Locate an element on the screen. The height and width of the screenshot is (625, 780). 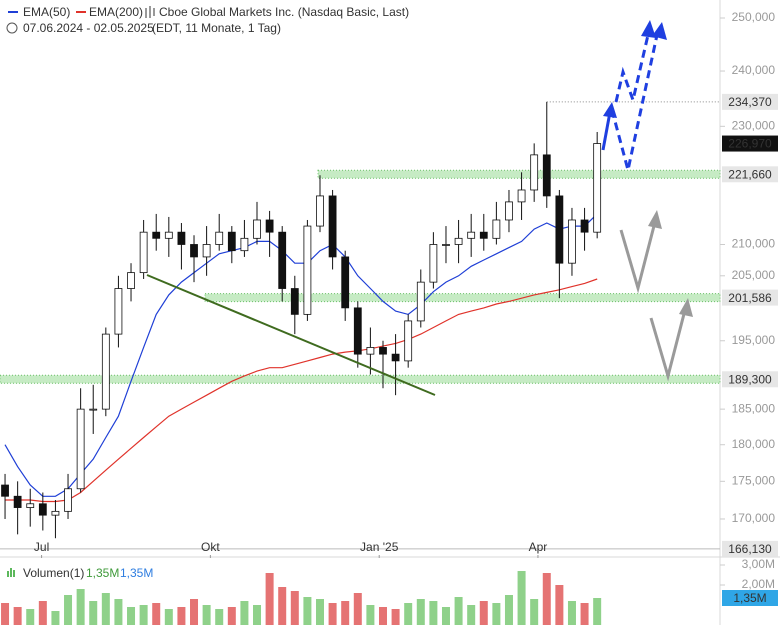
zone-tag: 221,660 is located at coordinates (750, 174).